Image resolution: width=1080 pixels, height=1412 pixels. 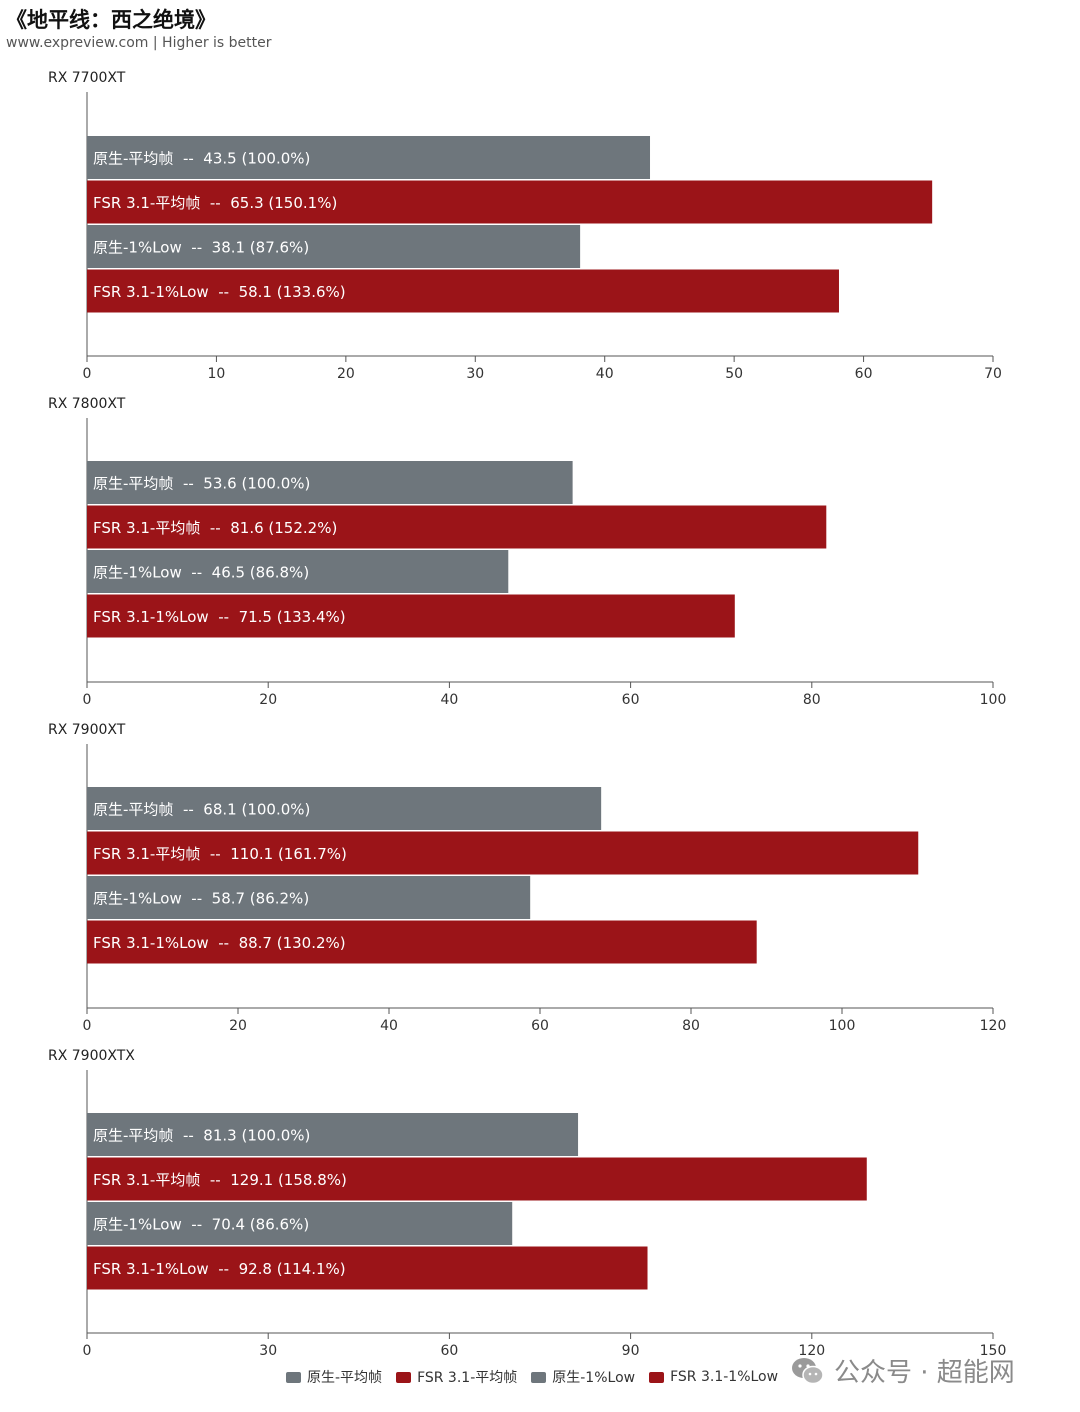 I want to click on bar-label: 原生-1%Low -- 38.1 (87.6%), so click(x=201, y=248).